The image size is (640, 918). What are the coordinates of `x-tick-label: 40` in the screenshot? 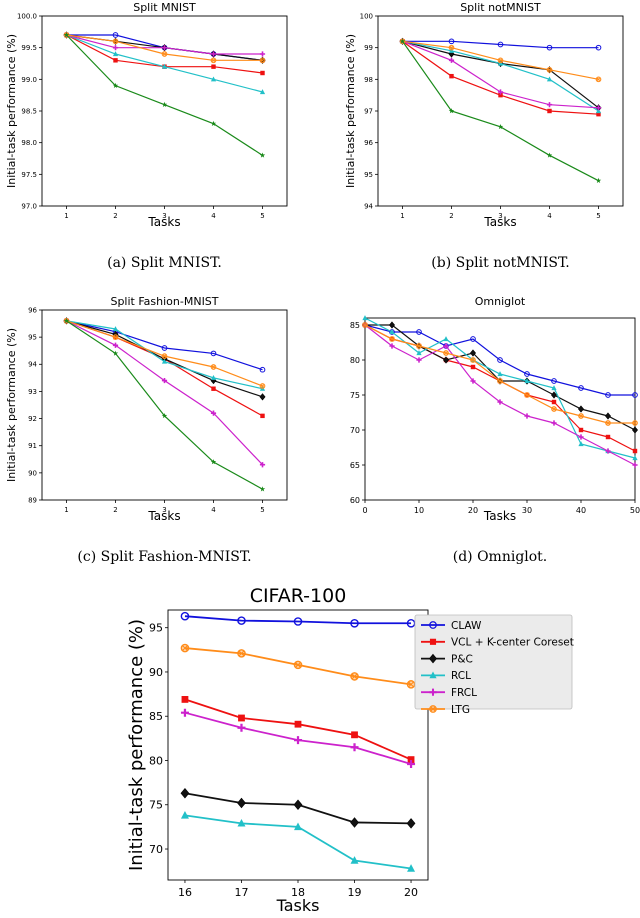 It's located at (581, 510).